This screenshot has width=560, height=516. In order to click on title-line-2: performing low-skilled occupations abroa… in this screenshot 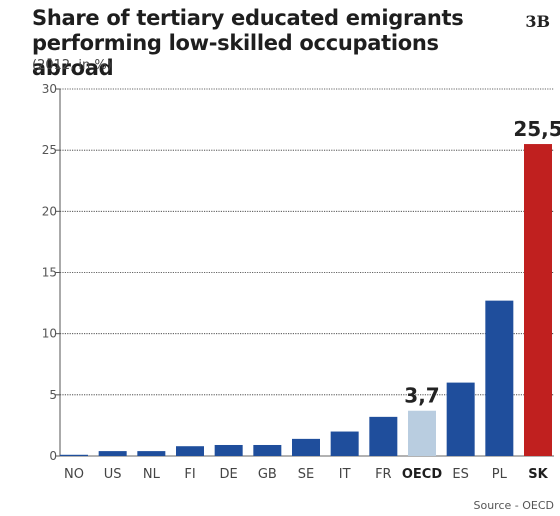, I will do `click(235, 55)`.